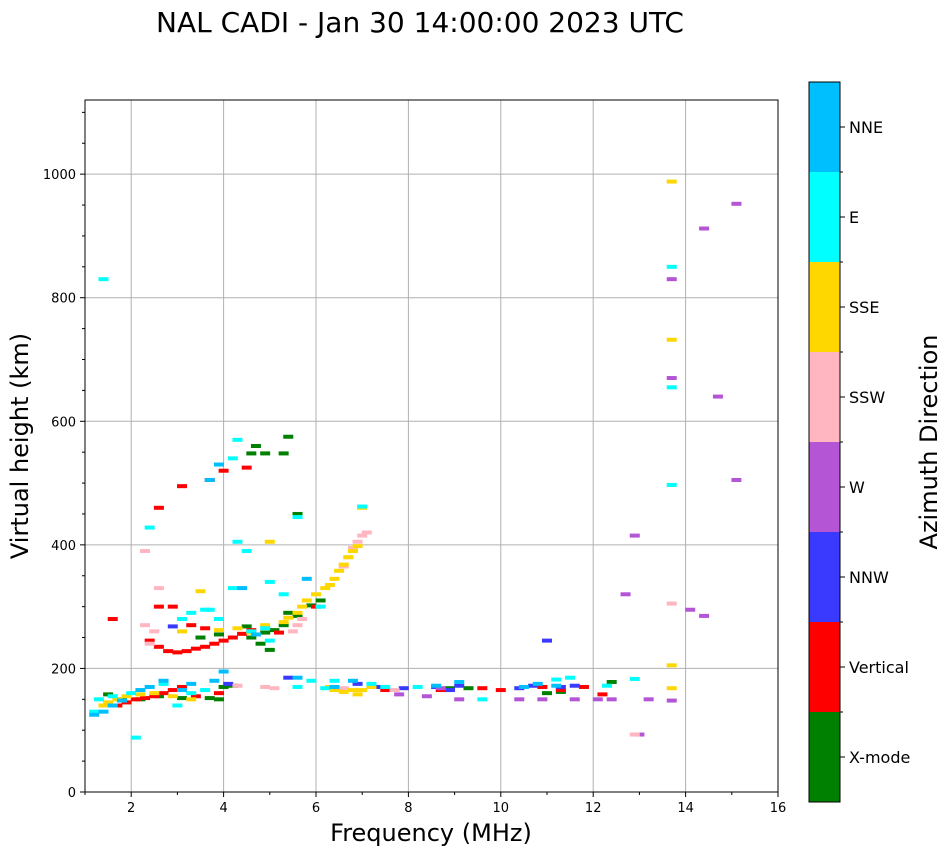 This screenshot has height=856, width=951. Describe the element at coordinates (869, 577) in the screenshot. I see `colorbar-tick-label: NNW` at that location.